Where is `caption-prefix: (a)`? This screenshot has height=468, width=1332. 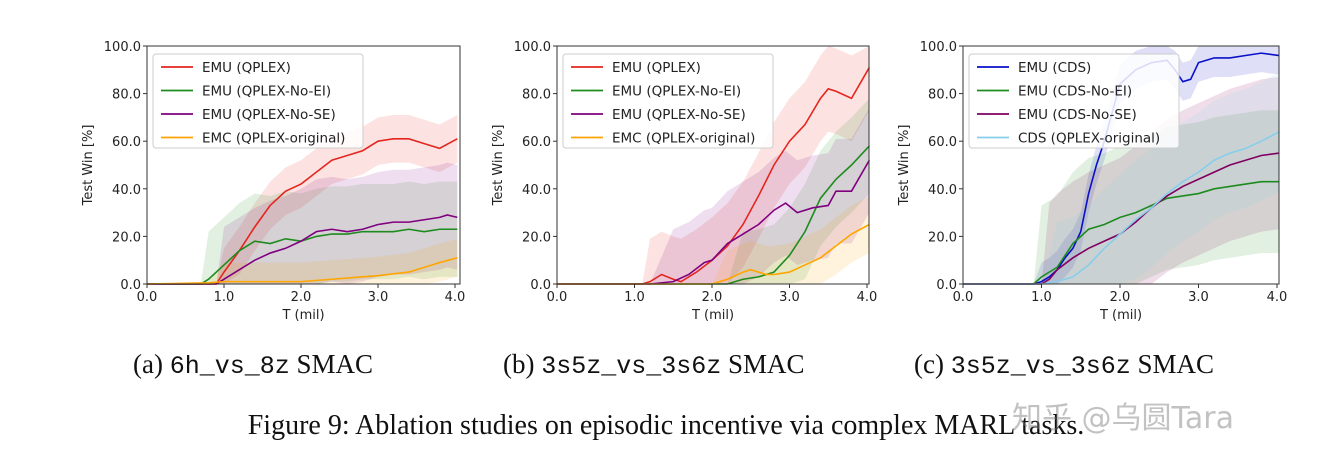 caption-prefix: (a) is located at coordinates (151, 364).